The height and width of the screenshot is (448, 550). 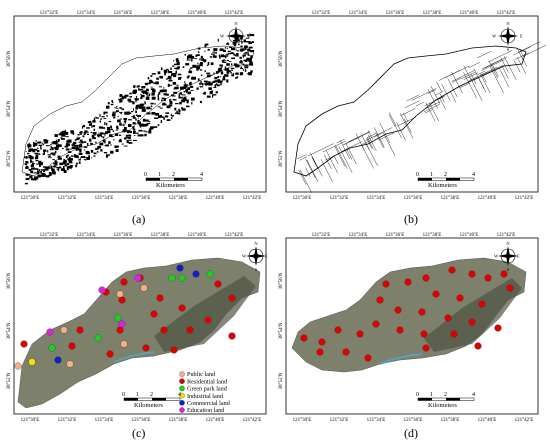 What do you see at coordinates (151, 395) in the screenshot?
I see `scale-tick: 2` at bounding box center [151, 395].